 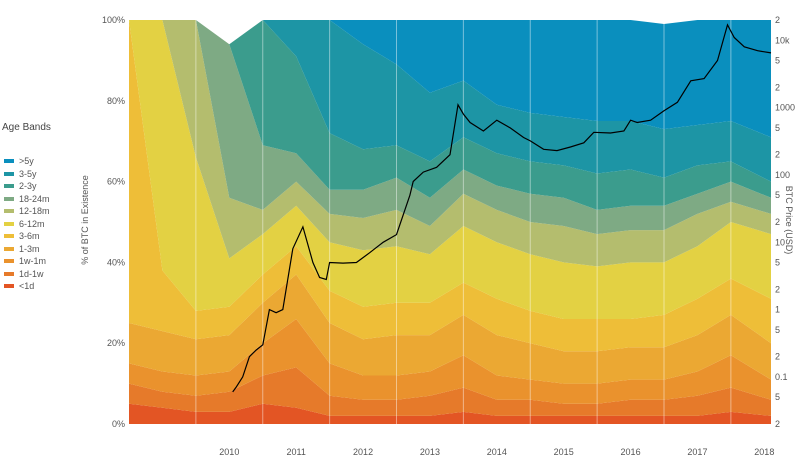 I want to click on legend-item: <1d, so click(x=55, y=286).